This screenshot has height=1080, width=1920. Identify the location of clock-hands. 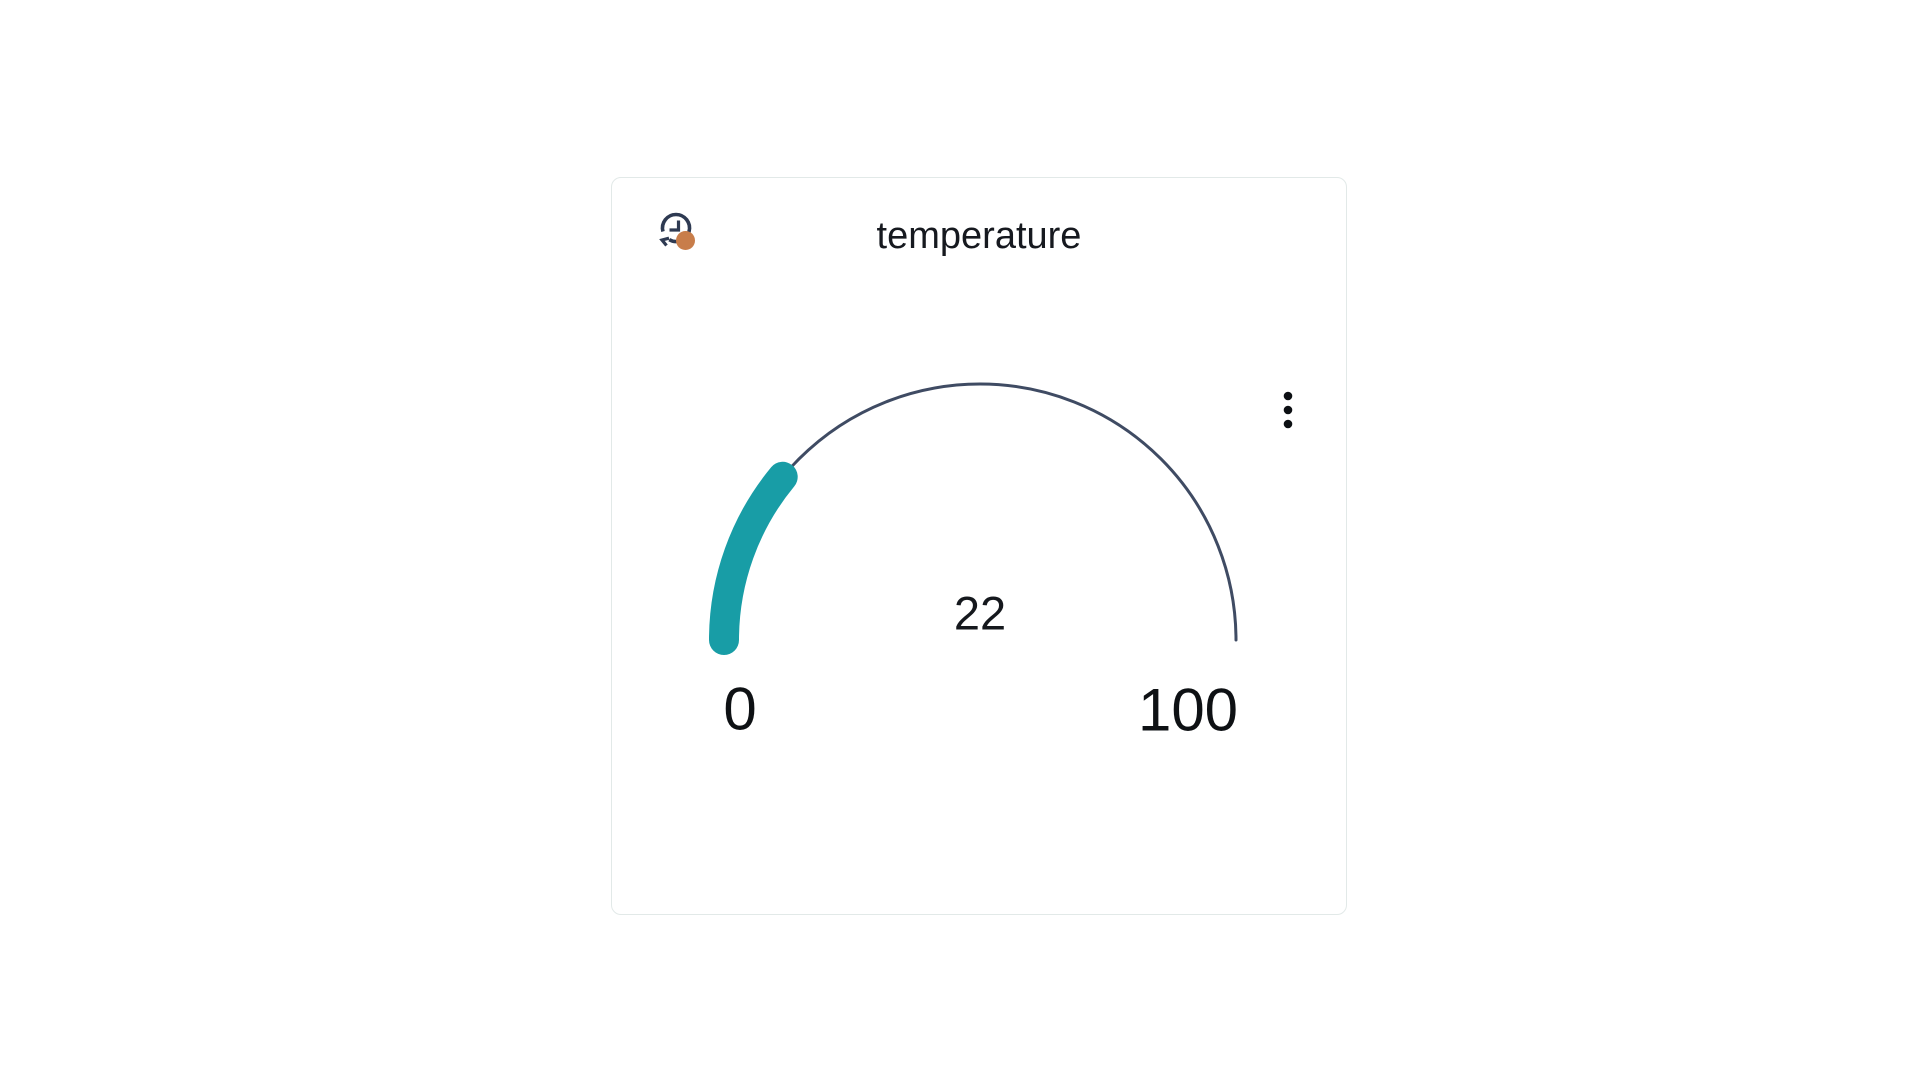
(675, 226).